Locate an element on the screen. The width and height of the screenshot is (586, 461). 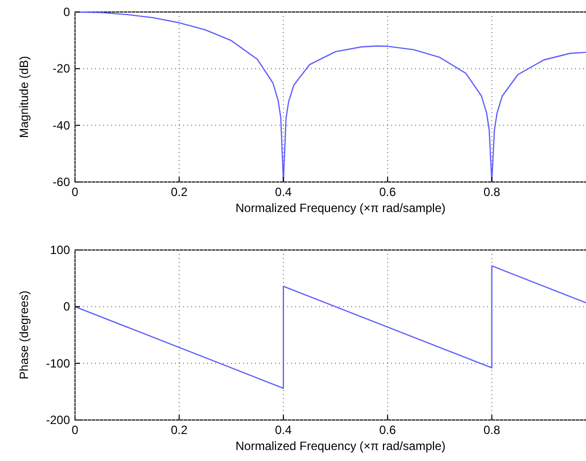
y-axis-title: Magnitude (dB) is located at coordinates (24, 97).